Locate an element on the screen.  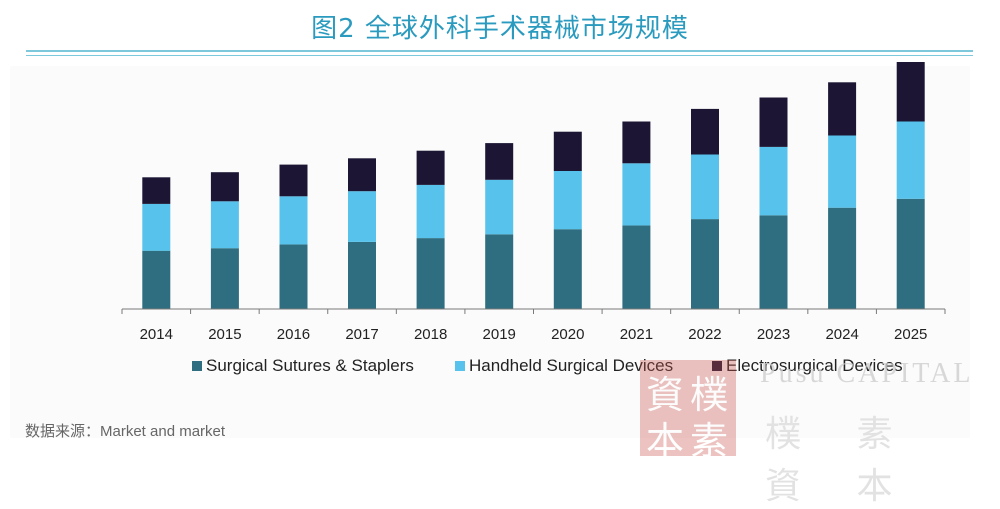
seal-char: 資 is located at coordinates (665, 395).